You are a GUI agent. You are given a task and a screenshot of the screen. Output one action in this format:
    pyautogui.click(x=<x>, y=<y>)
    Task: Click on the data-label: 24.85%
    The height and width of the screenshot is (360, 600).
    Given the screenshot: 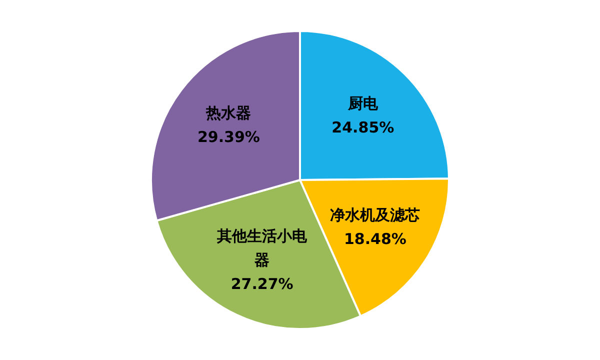 What is the action you would take?
    pyautogui.click(x=363, y=127)
    